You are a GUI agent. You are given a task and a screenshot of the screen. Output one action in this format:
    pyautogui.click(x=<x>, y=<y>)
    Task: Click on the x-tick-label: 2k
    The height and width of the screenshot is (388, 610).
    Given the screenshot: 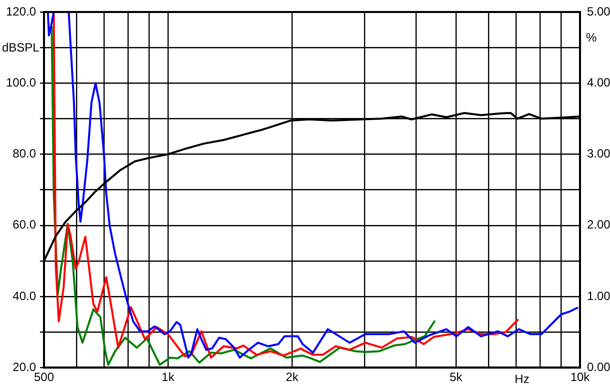 What is the action you would take?
    pyautogui.click(x=293, y=377)
    